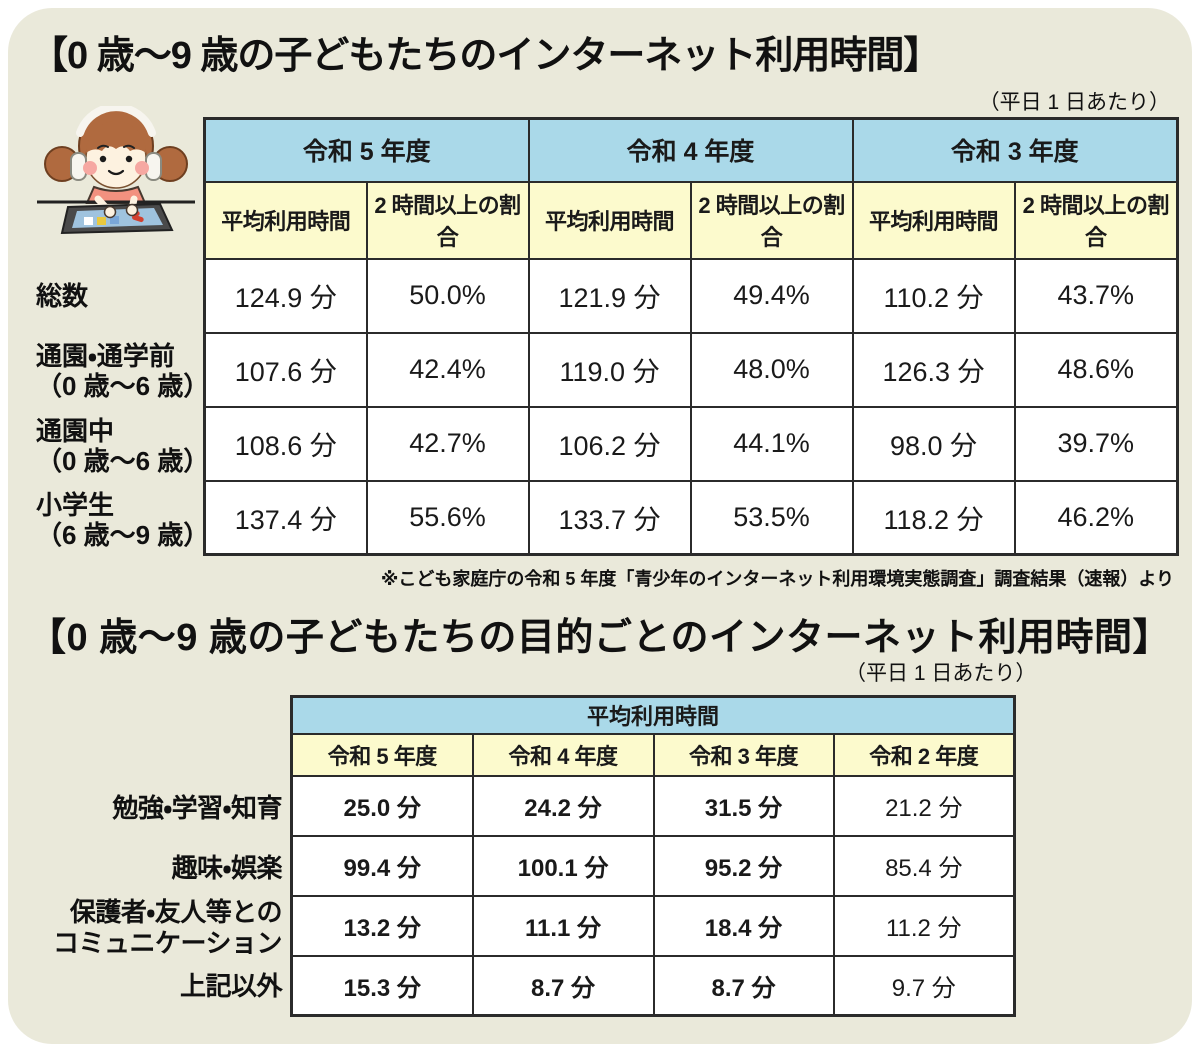 The width and height of the screenshot is (1200, 1052). I want to click on table2-year-header-row: 令和 5 年度 令和 4 年度 令和 3 年度 令和 2 年度, so click(653, 754).